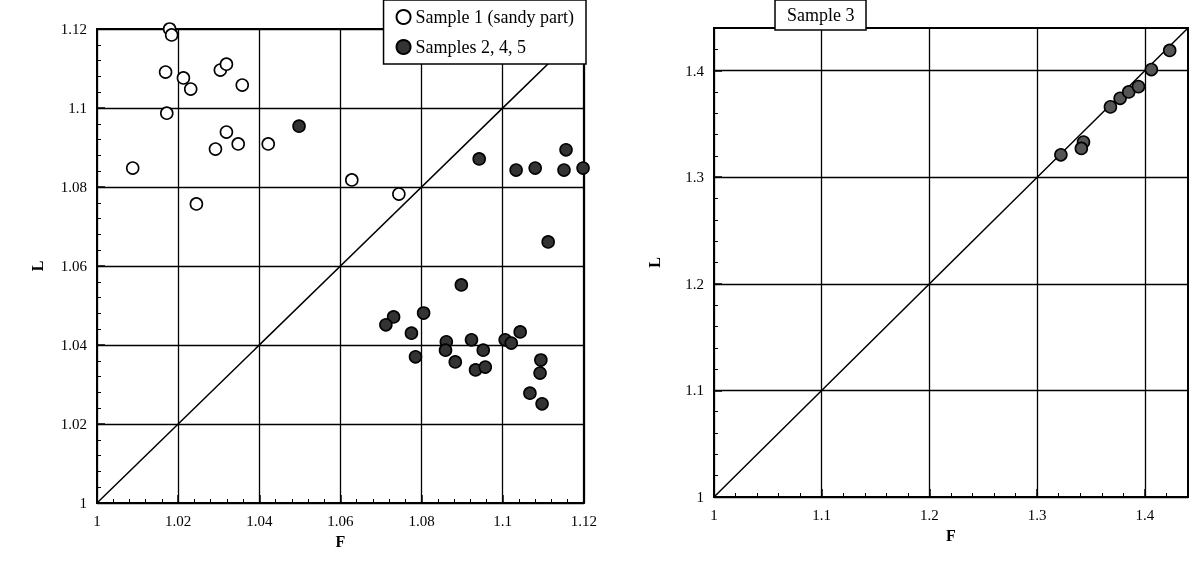 This screenshot has width=1199, height=570. I want to click on y-tick-label: 1.02, so click(73, 424).